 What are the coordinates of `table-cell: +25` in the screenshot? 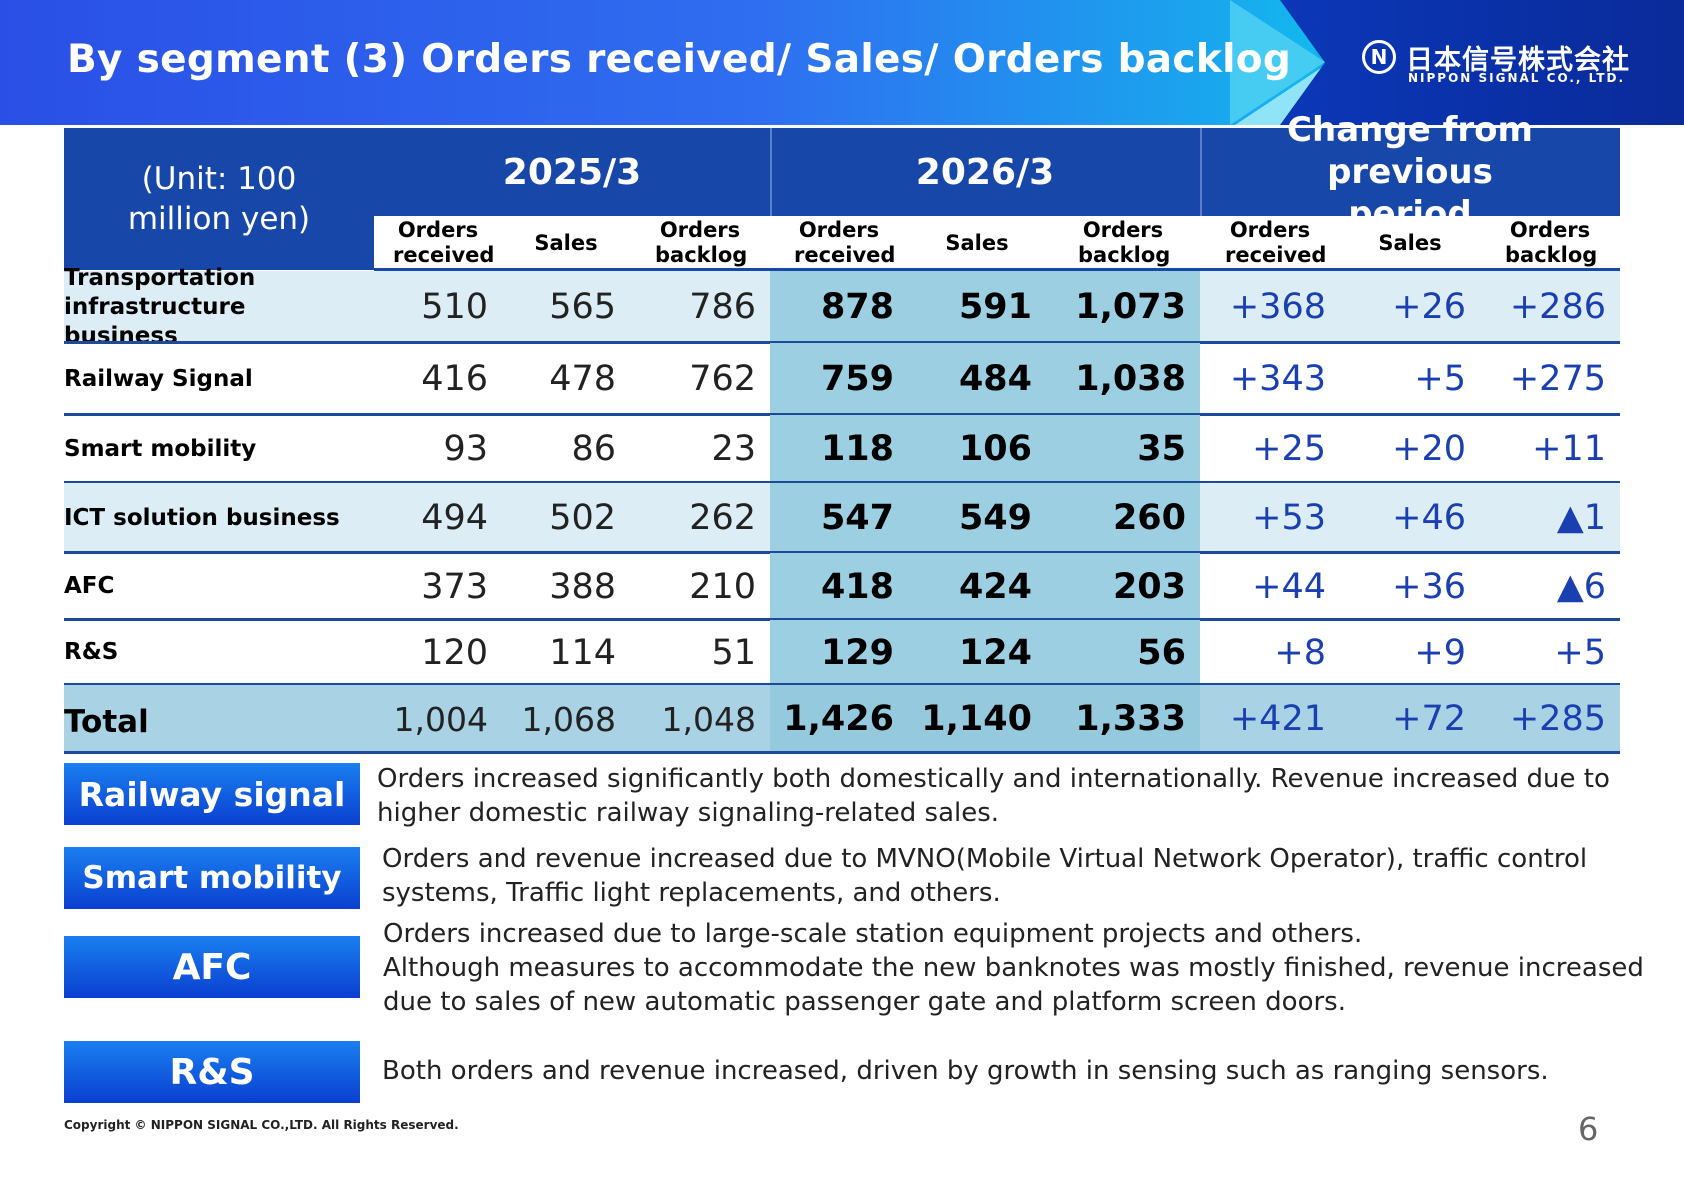 It's located at (1289, 449).